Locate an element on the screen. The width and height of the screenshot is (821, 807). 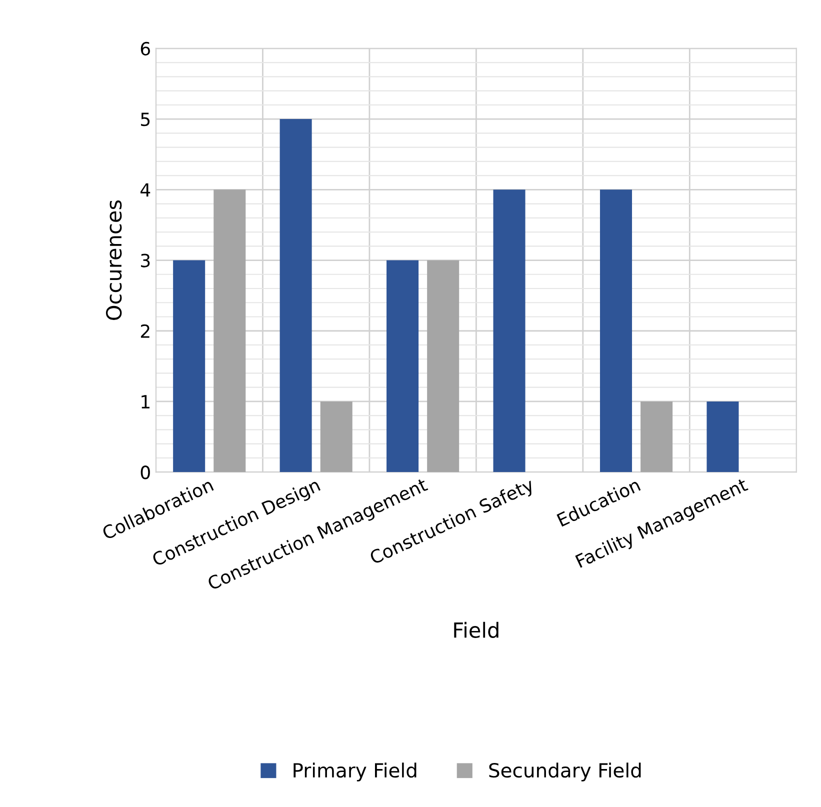
legend-label: Secundary Field is located at coordinates (565, 772).